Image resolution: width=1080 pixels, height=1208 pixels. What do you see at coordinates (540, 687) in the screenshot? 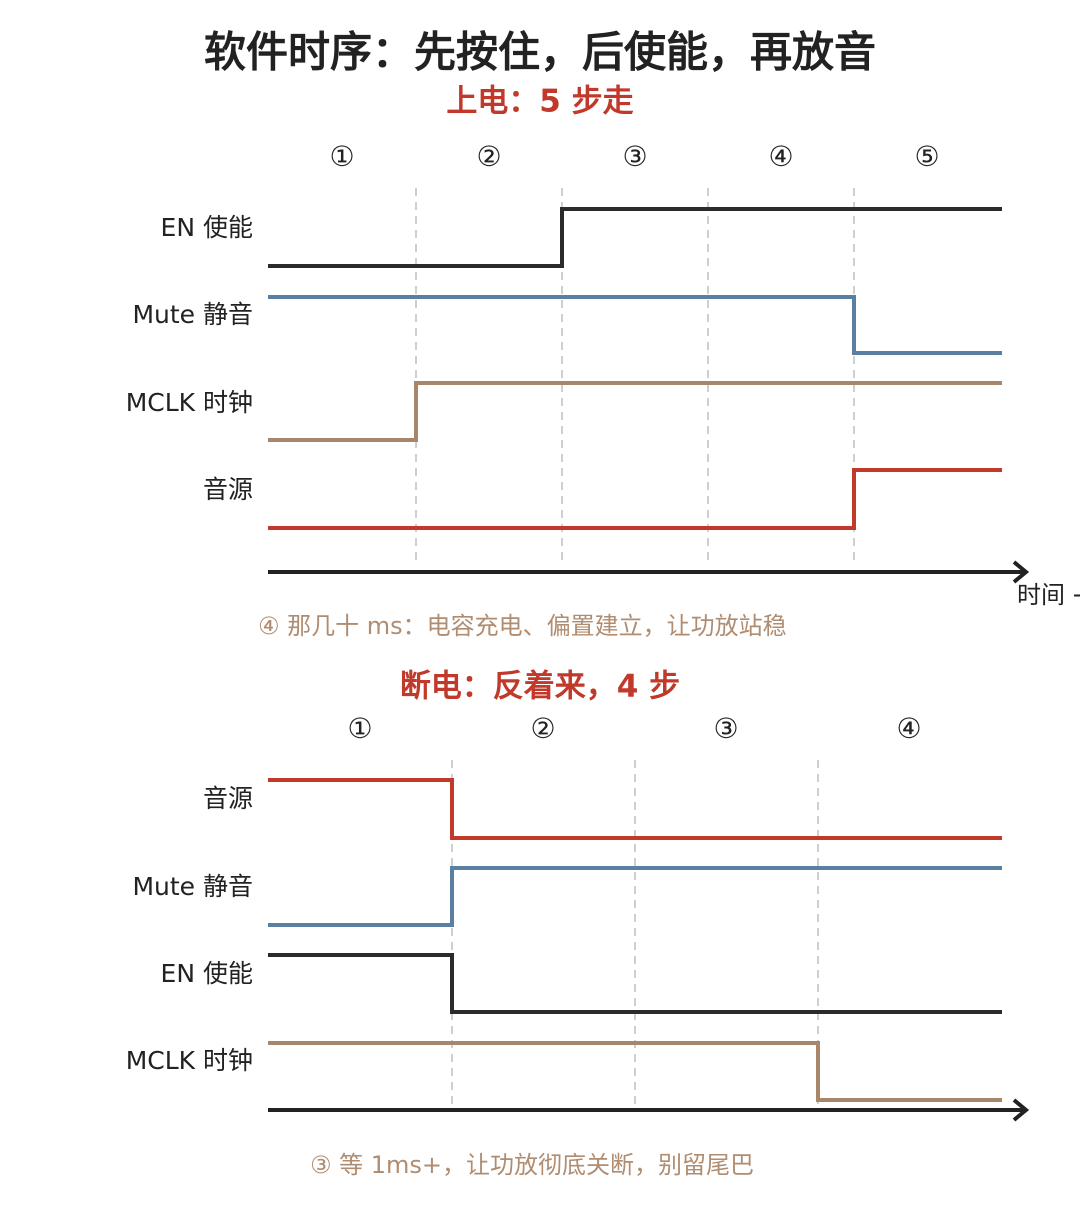
I see `section-heading: 断电：反着来，4 步` at bounding box center [540, 687].